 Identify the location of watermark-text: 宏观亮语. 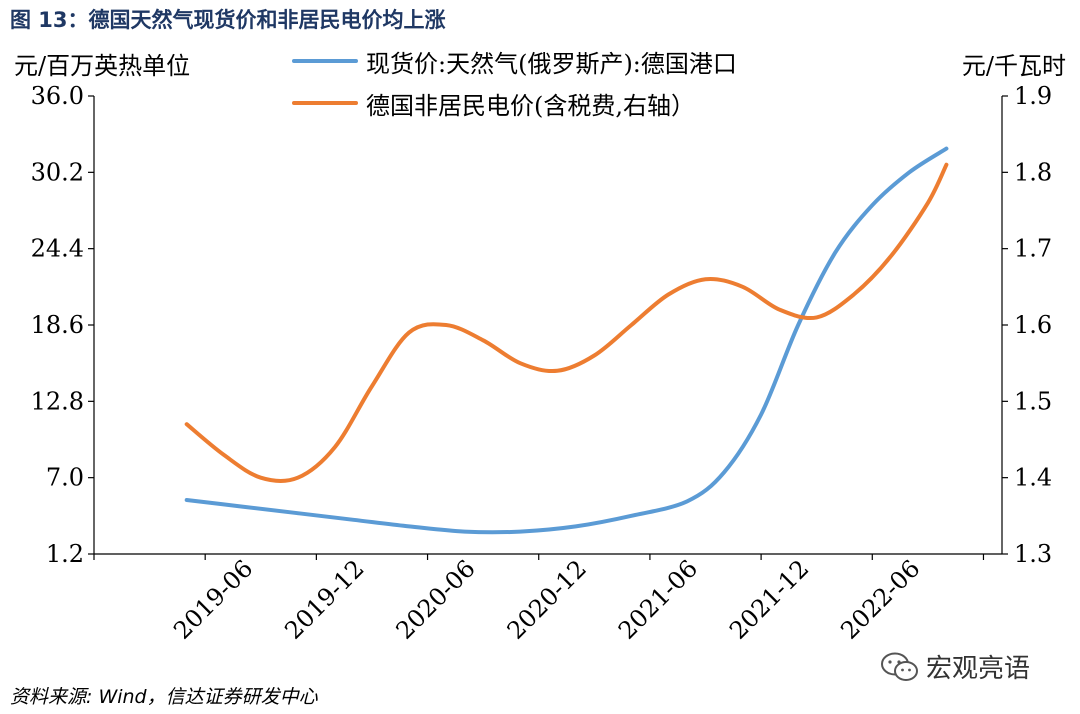
(978, 669).